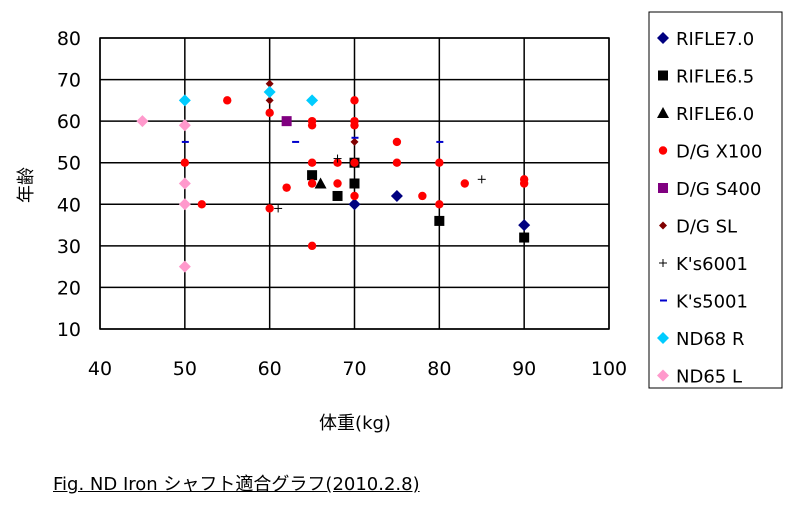 The image size is (785, 513). I want to click on legend-item: ND68 R, so click(700, 339).